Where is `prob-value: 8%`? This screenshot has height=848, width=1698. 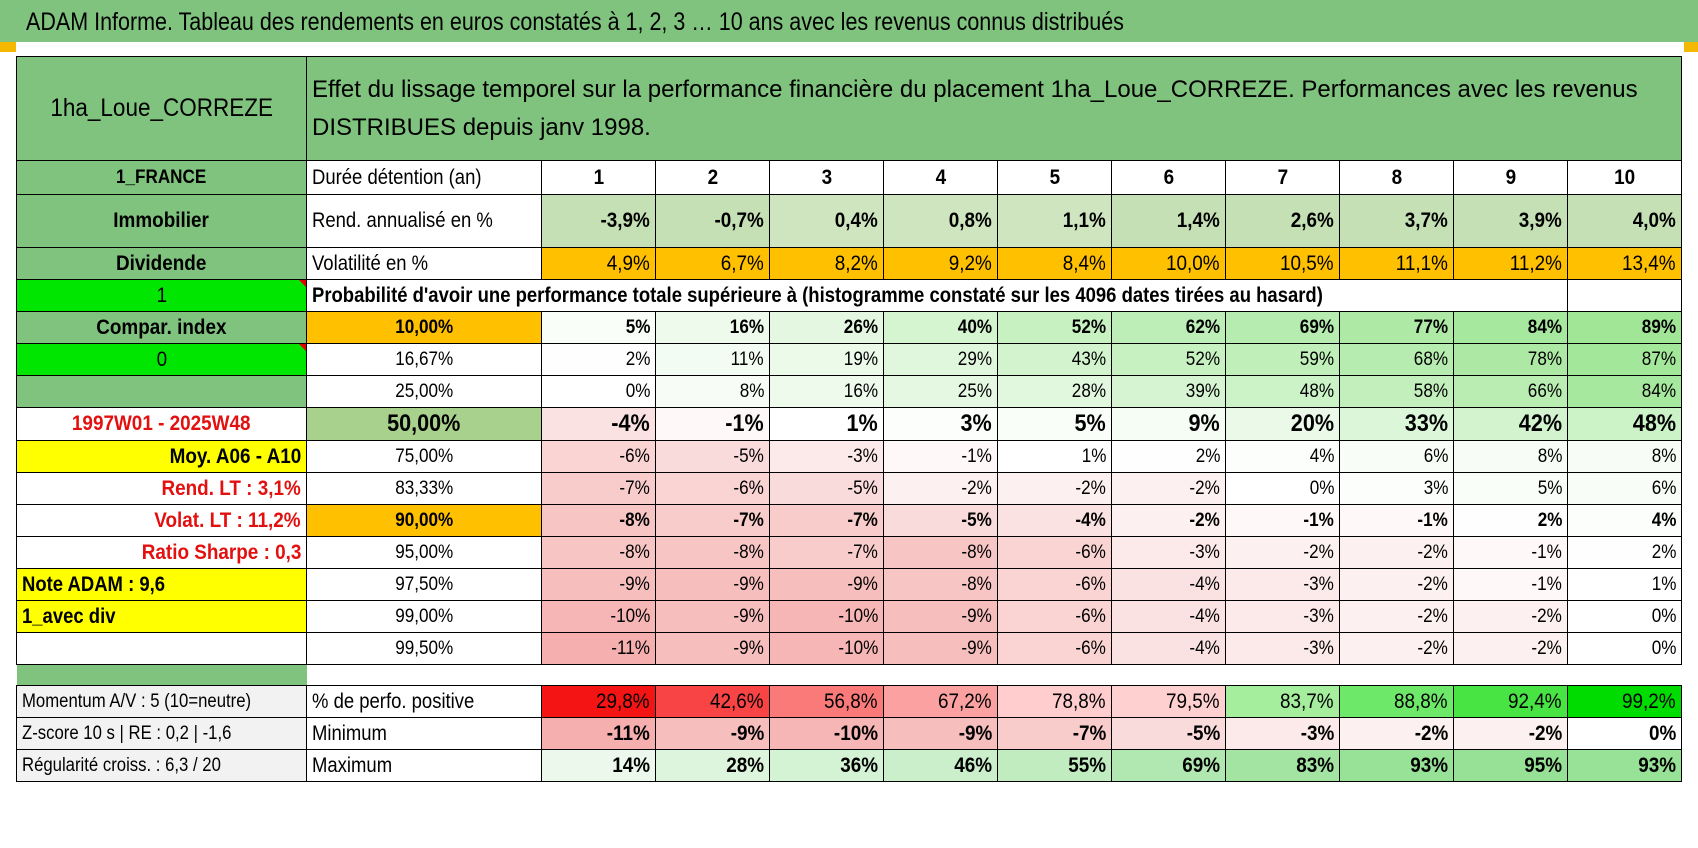
prob-value: 8% is located at coordinates (712, 391).